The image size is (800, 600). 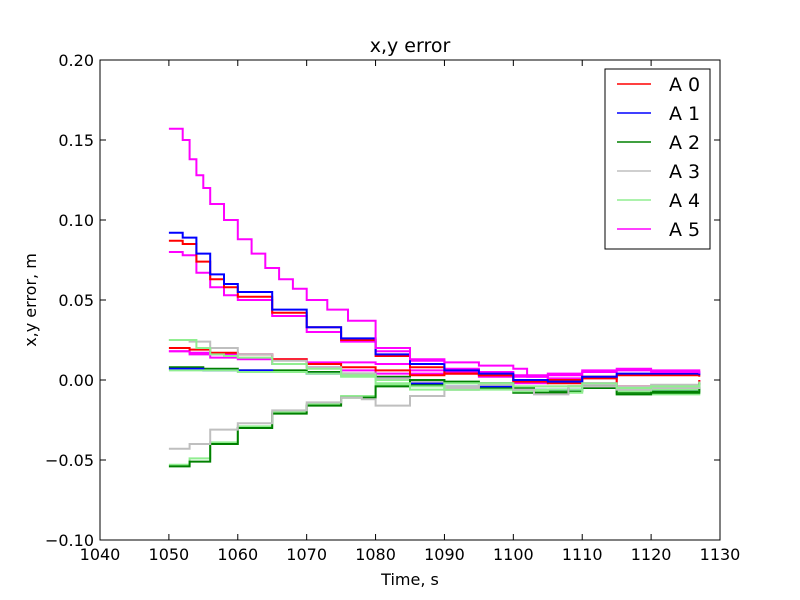 I want to click on legend: A 0 A 1 A 2 A 3 A 4 A 5, so click(x=657, y=159).